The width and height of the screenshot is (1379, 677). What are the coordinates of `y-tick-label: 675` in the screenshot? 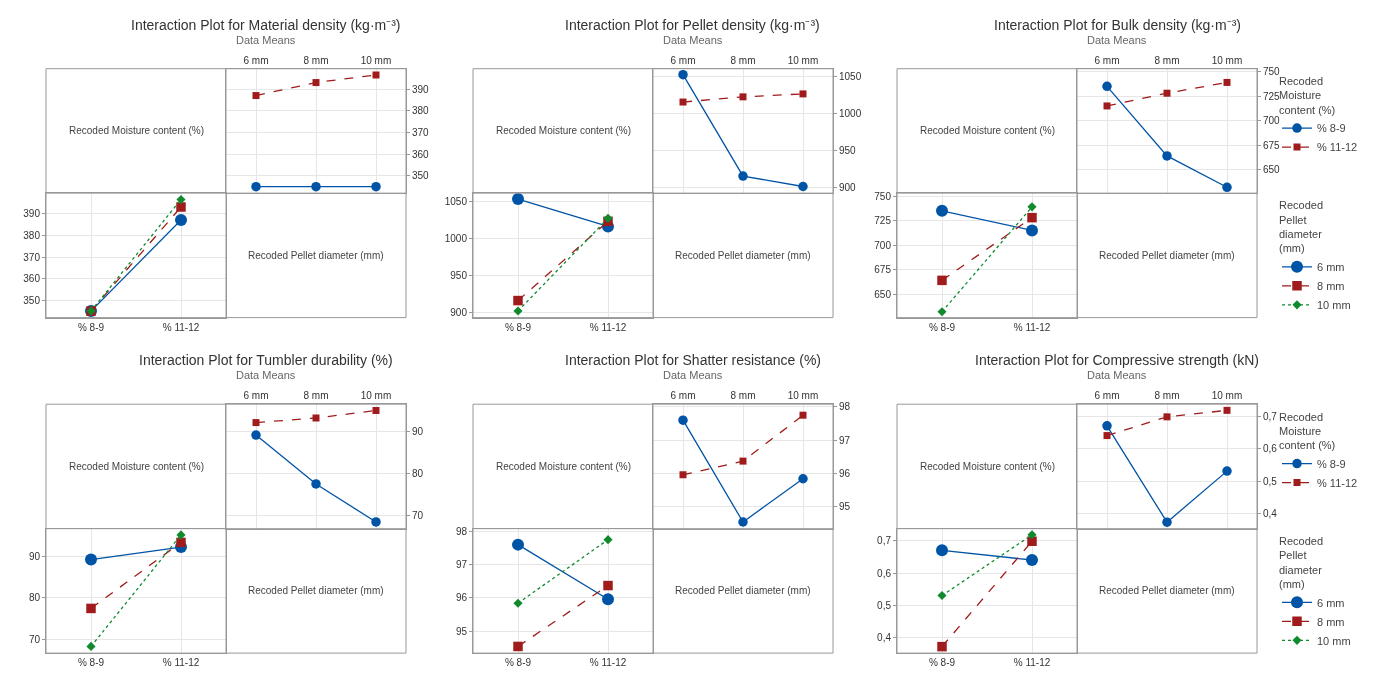 It's located at (883, 270).